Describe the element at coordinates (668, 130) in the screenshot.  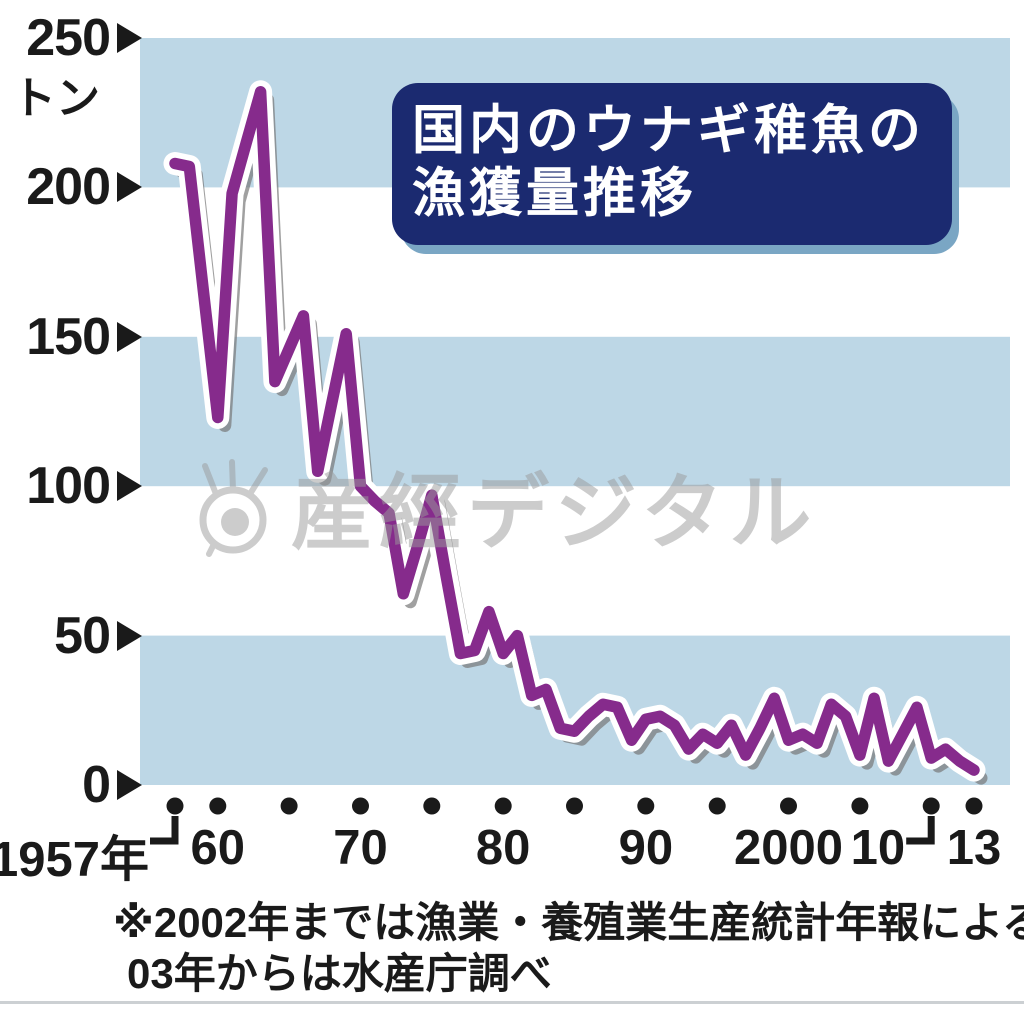
I see `chart-title-line1: 国内のウナギ稚魚の` at that location.